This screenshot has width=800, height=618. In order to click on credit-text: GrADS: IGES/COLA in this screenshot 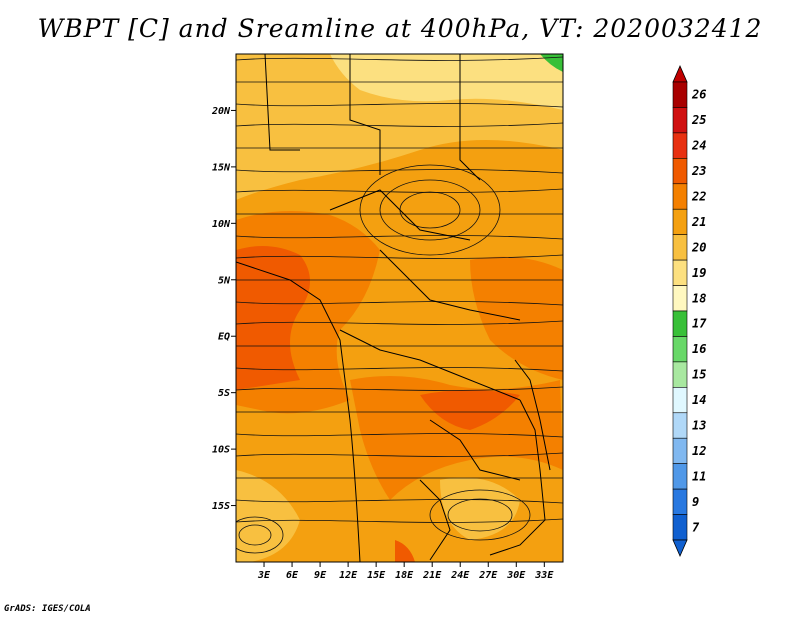, I will do `click(47, 609)`.